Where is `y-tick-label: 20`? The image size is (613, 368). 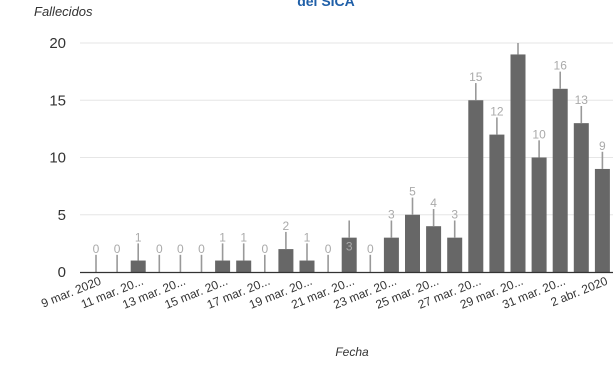
y-tick-label: 20 is located at coordinates (57, 43).